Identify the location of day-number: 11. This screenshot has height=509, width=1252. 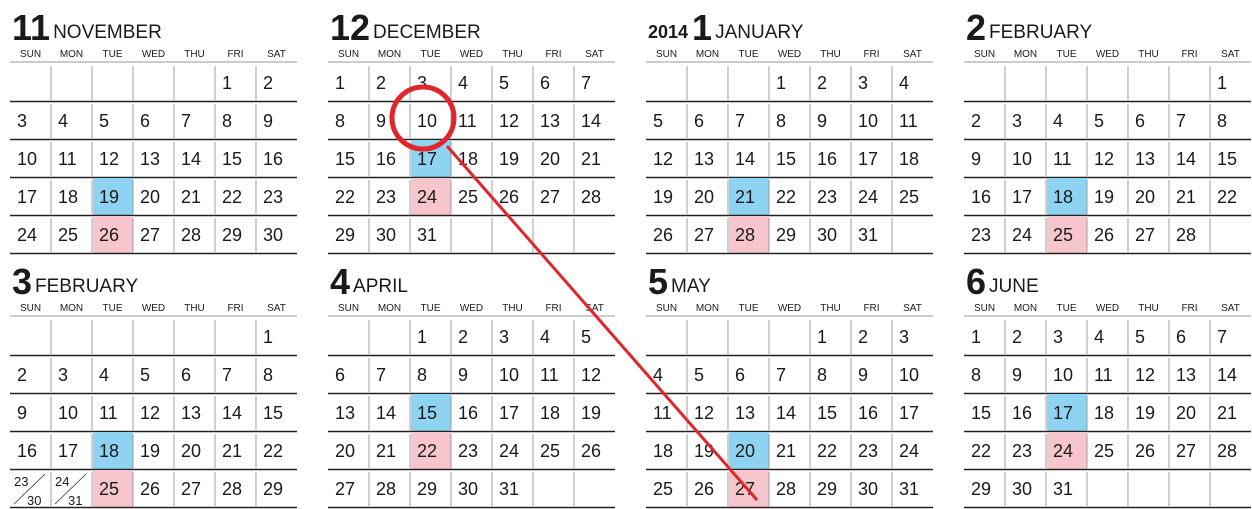
(662, 413).